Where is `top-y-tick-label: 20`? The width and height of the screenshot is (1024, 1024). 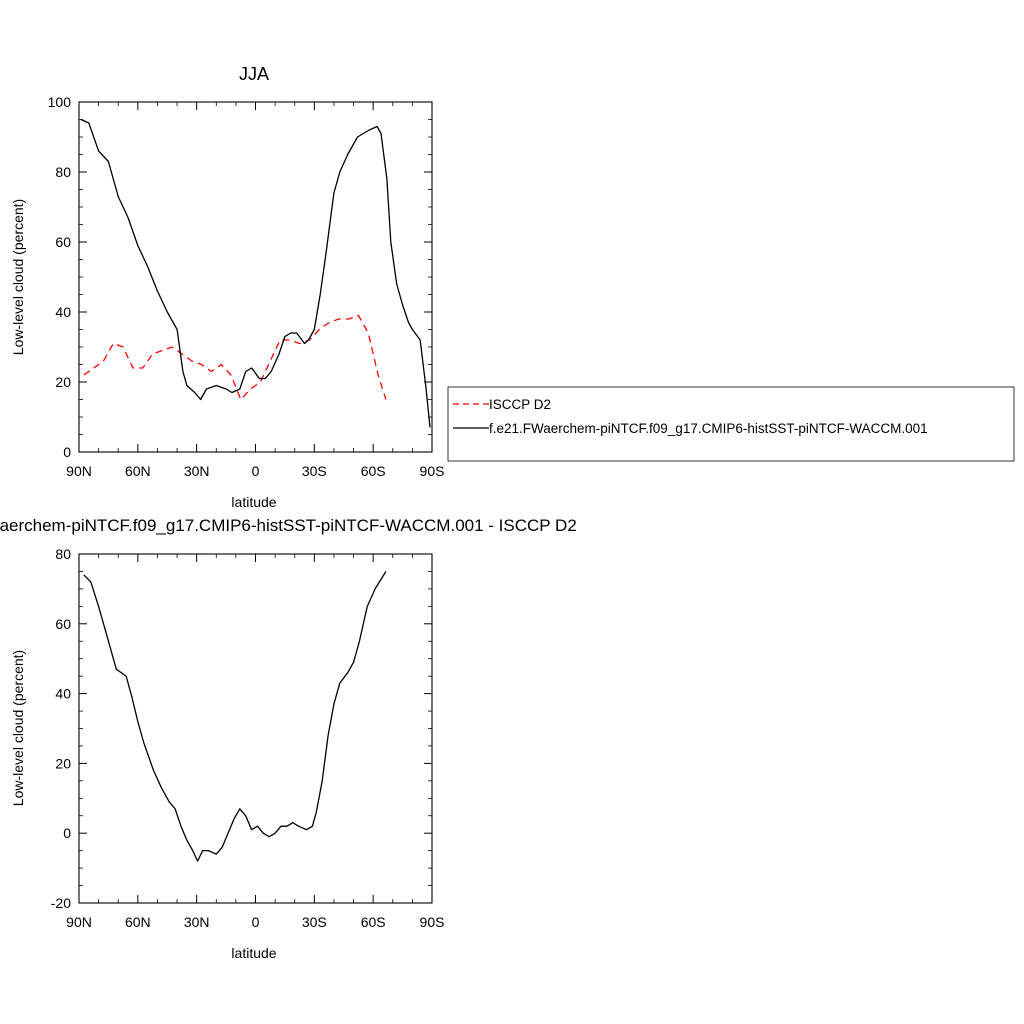
top-y-tick-label: 20 is located at coordinates (63, 382).